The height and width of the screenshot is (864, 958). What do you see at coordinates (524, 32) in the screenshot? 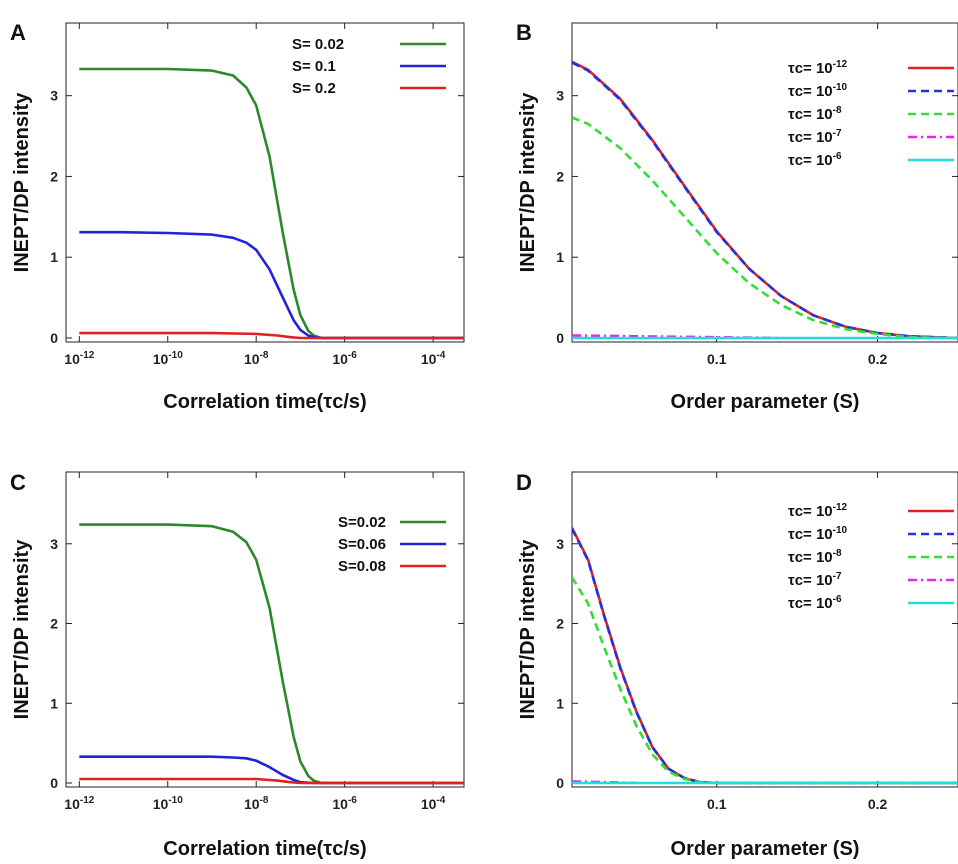
I see `panel-letter: B` at bounding box center [524, 32].